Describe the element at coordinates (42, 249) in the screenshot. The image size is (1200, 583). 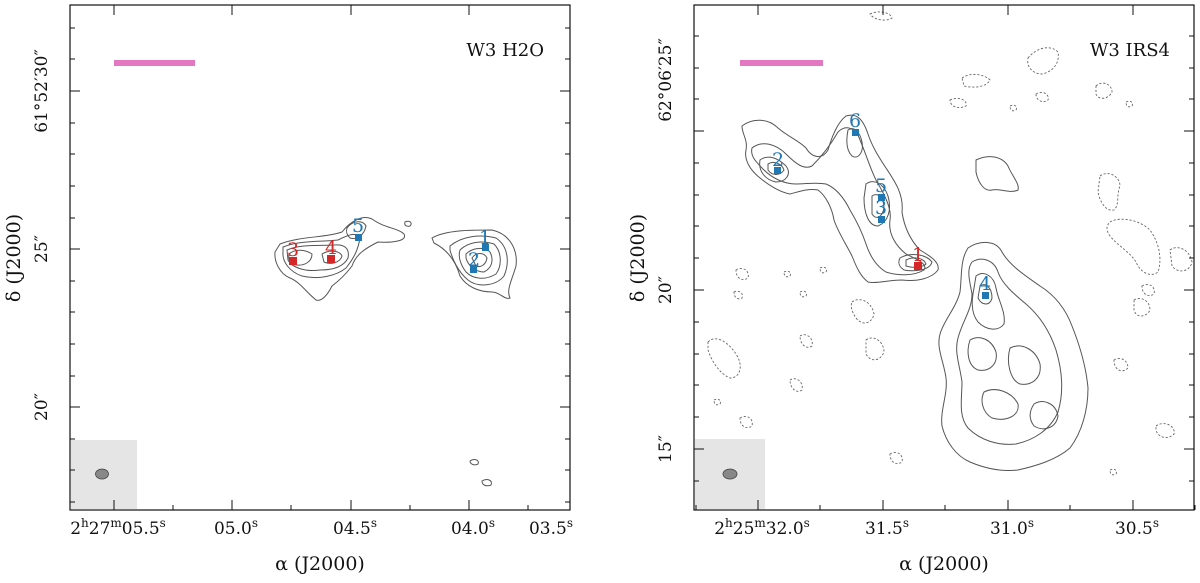
I see `y-tick-label-1: 25″` at that location.